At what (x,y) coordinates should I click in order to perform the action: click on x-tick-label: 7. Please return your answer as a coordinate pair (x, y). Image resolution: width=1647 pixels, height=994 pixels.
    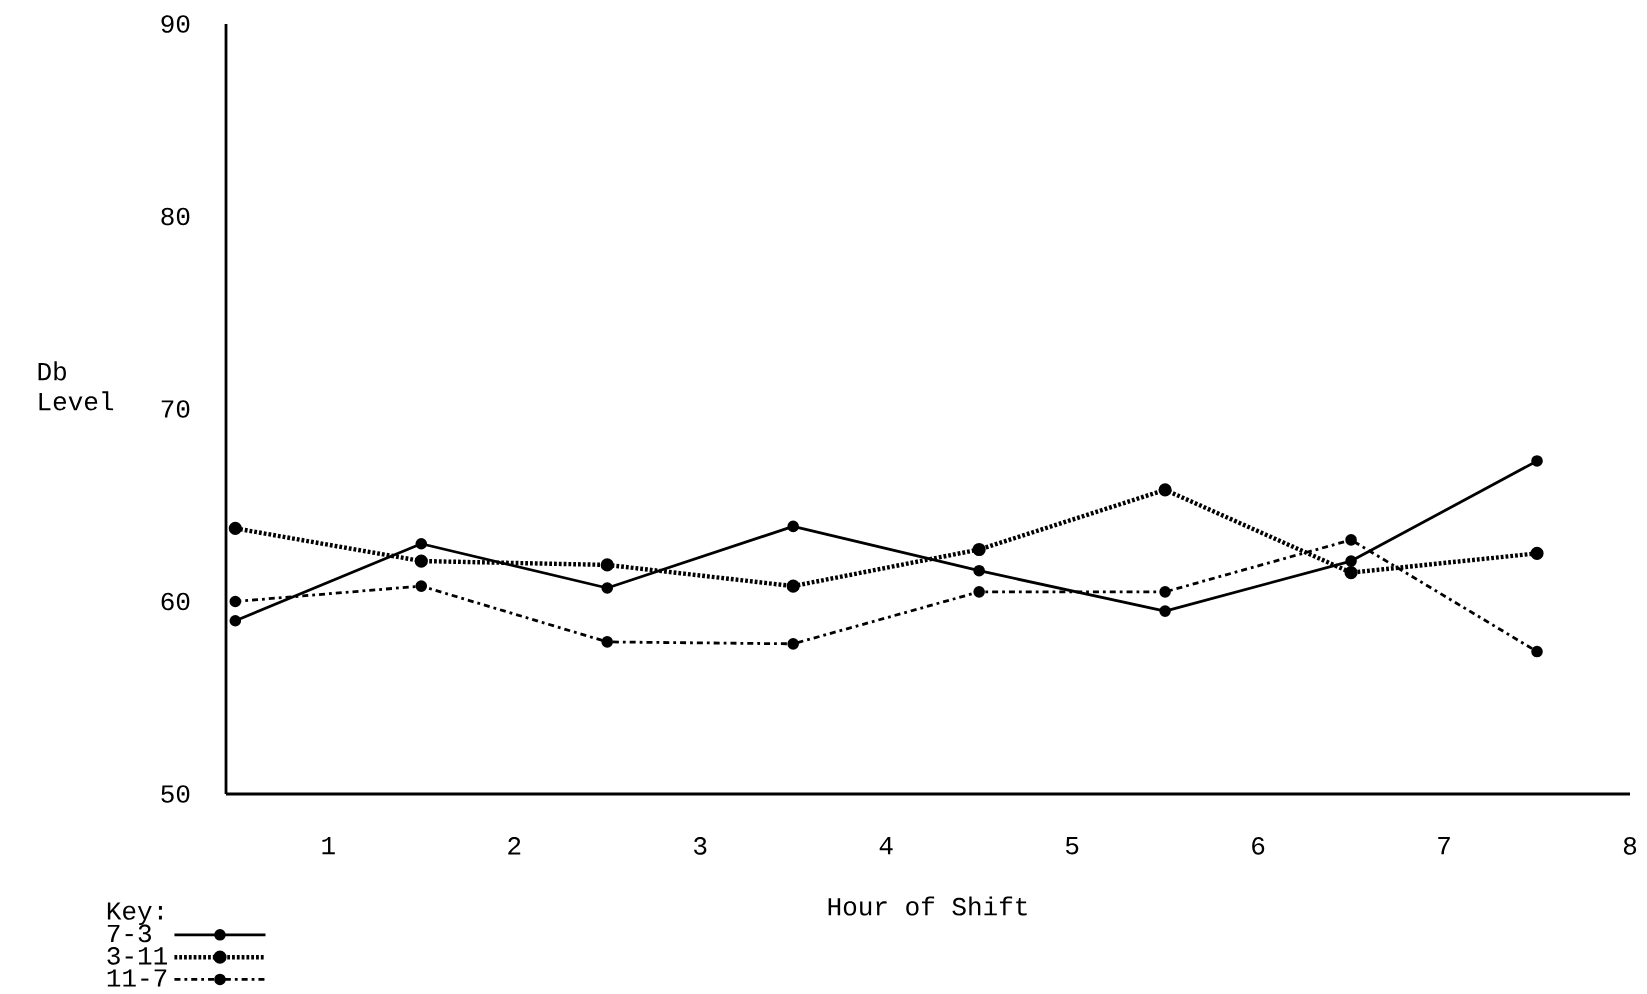
    Looking at the image, I should click on (1444, 846).